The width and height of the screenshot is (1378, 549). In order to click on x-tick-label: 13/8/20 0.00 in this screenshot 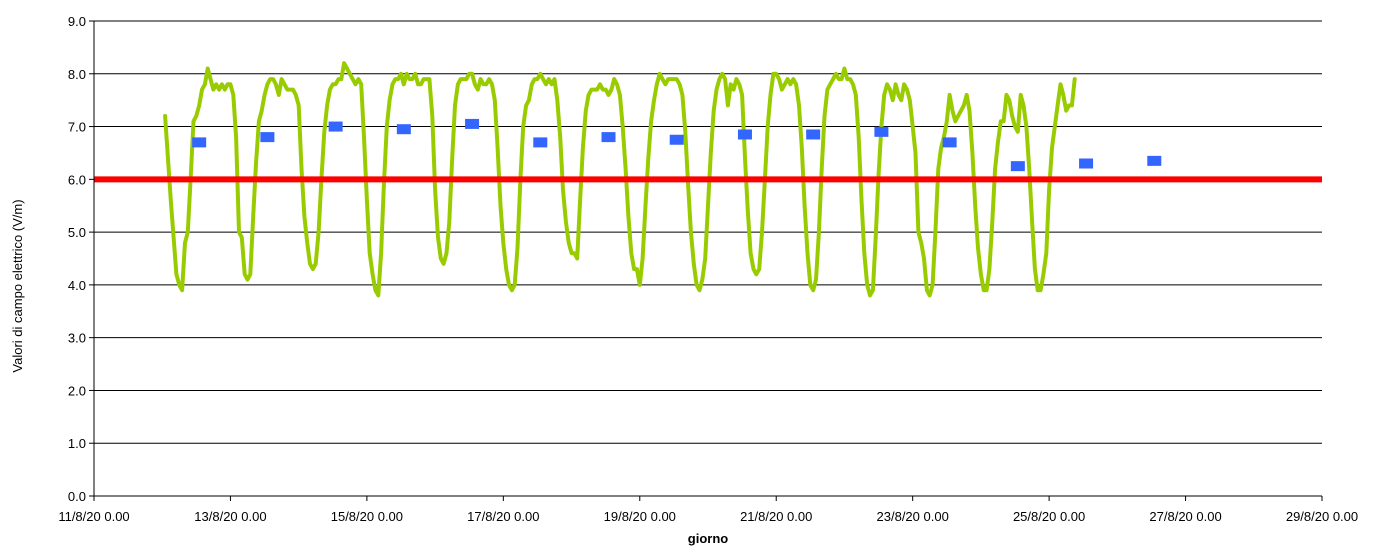, I will do `click(230, 516)`.